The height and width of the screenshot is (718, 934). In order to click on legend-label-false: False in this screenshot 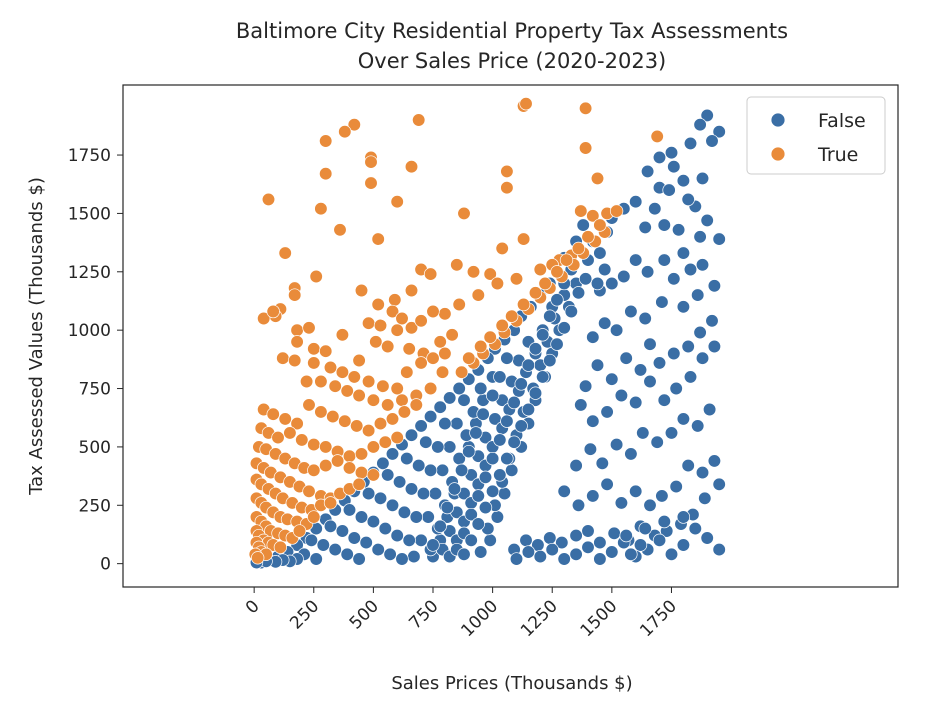, I will do `click(842, 121)`.